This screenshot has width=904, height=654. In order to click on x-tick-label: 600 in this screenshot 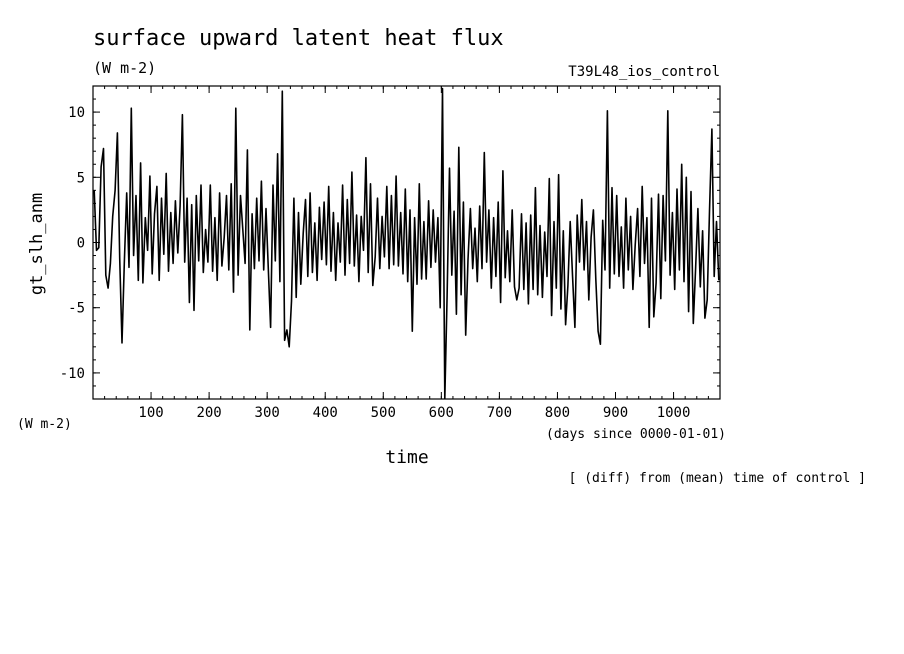, I will do `click(441, 413)`.